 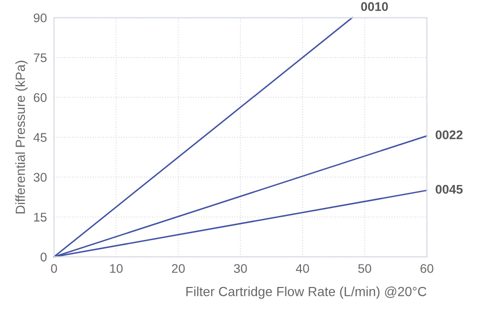 I want to click on x-tick-label: 40, so click(x=303, y=268).